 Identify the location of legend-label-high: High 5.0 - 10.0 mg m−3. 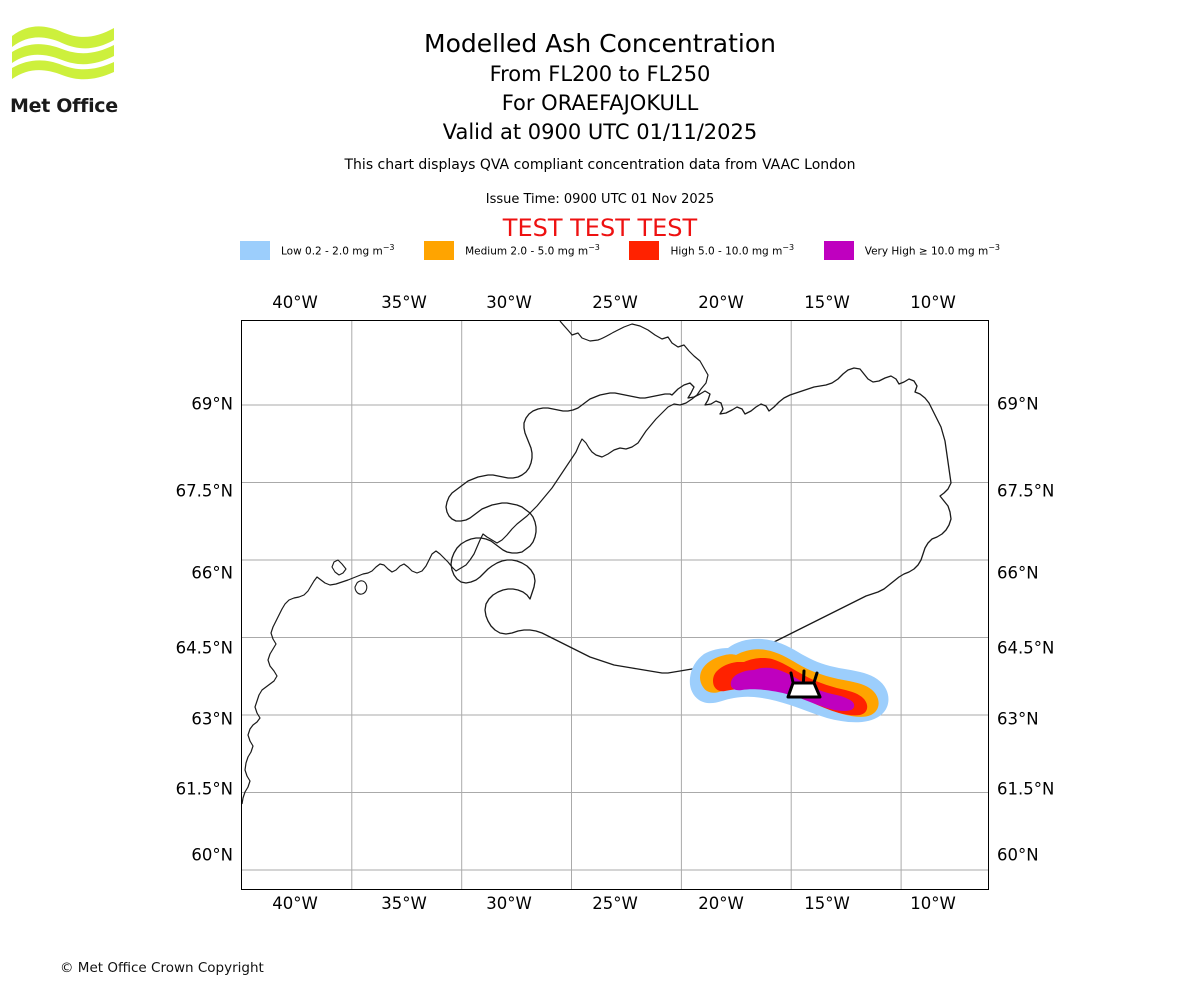
(732, 250).